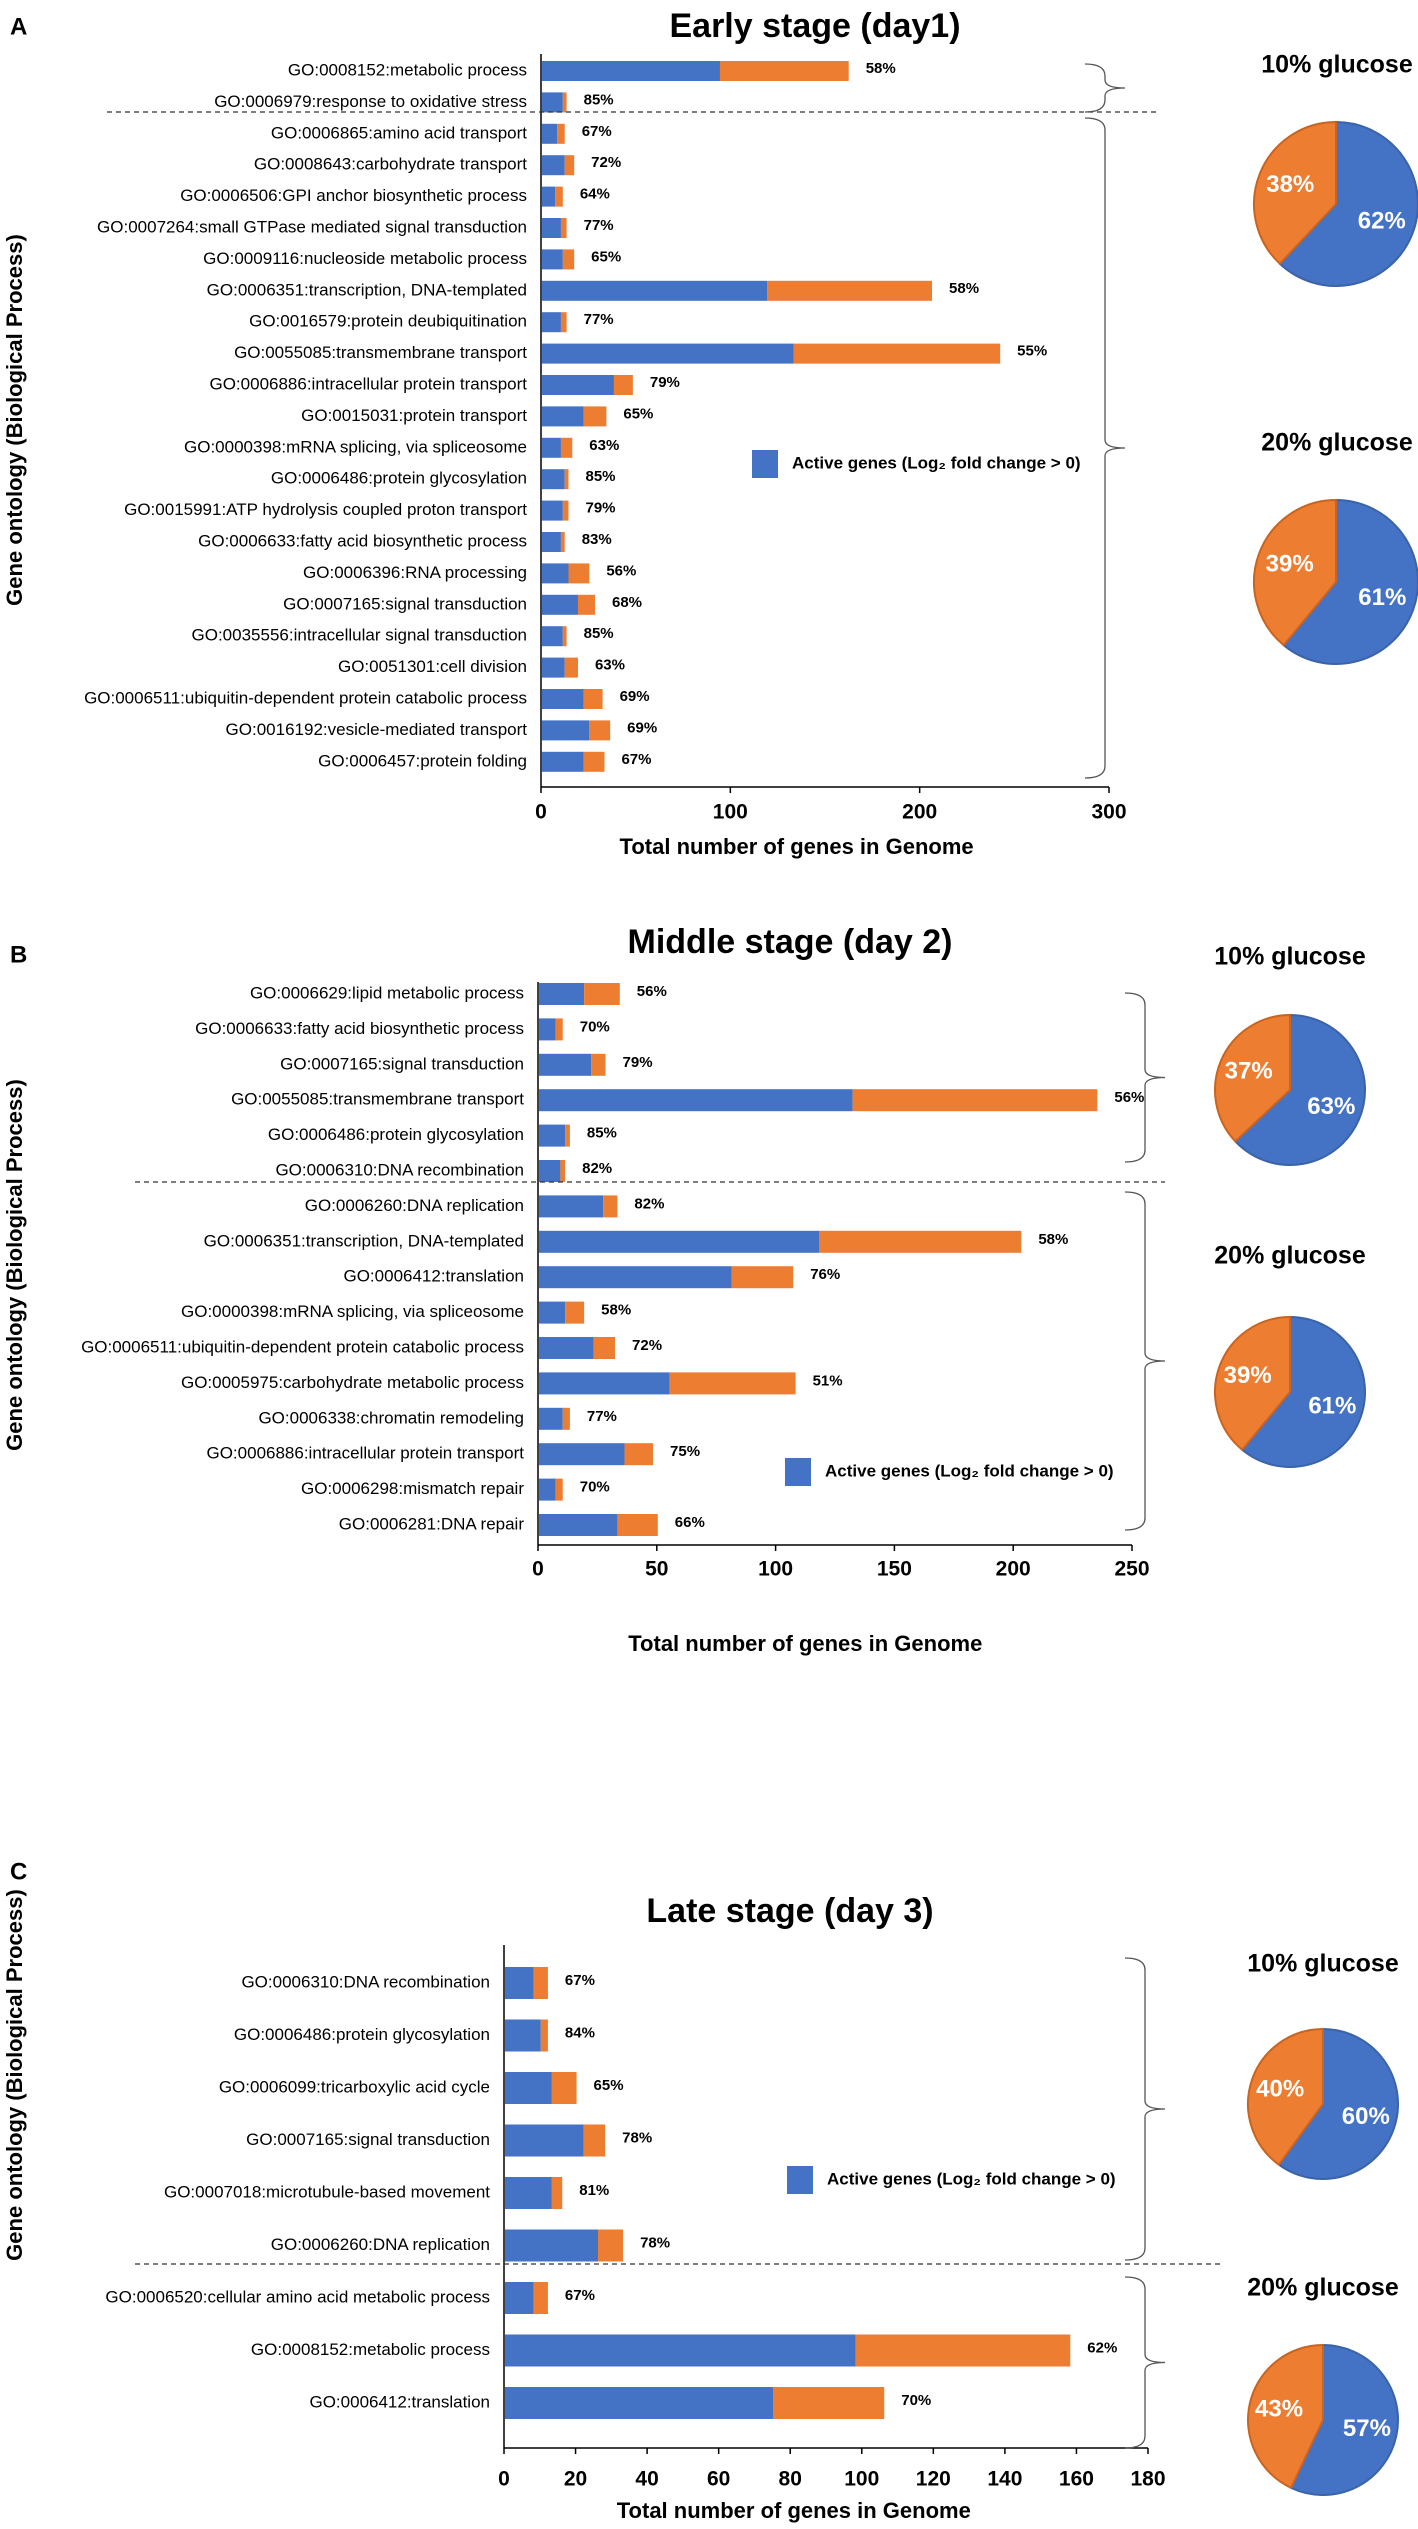  I want to click on bar-percent-label: 70%, so click(595, 1487).